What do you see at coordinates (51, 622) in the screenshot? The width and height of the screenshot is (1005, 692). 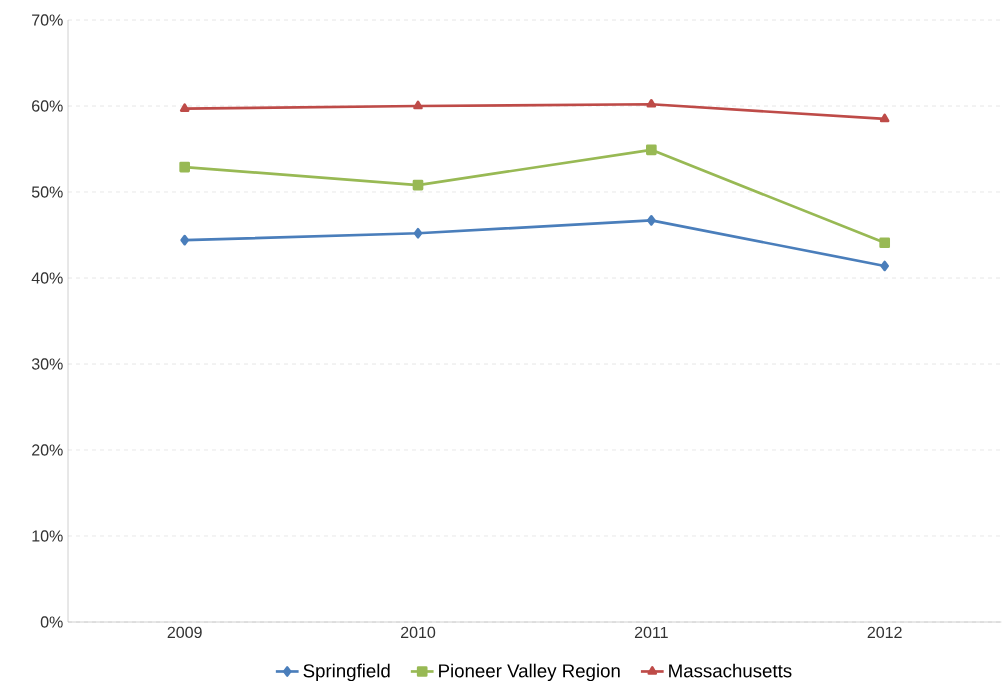 I see `y-tick-label: 0%` at bounding box center [51, 622].